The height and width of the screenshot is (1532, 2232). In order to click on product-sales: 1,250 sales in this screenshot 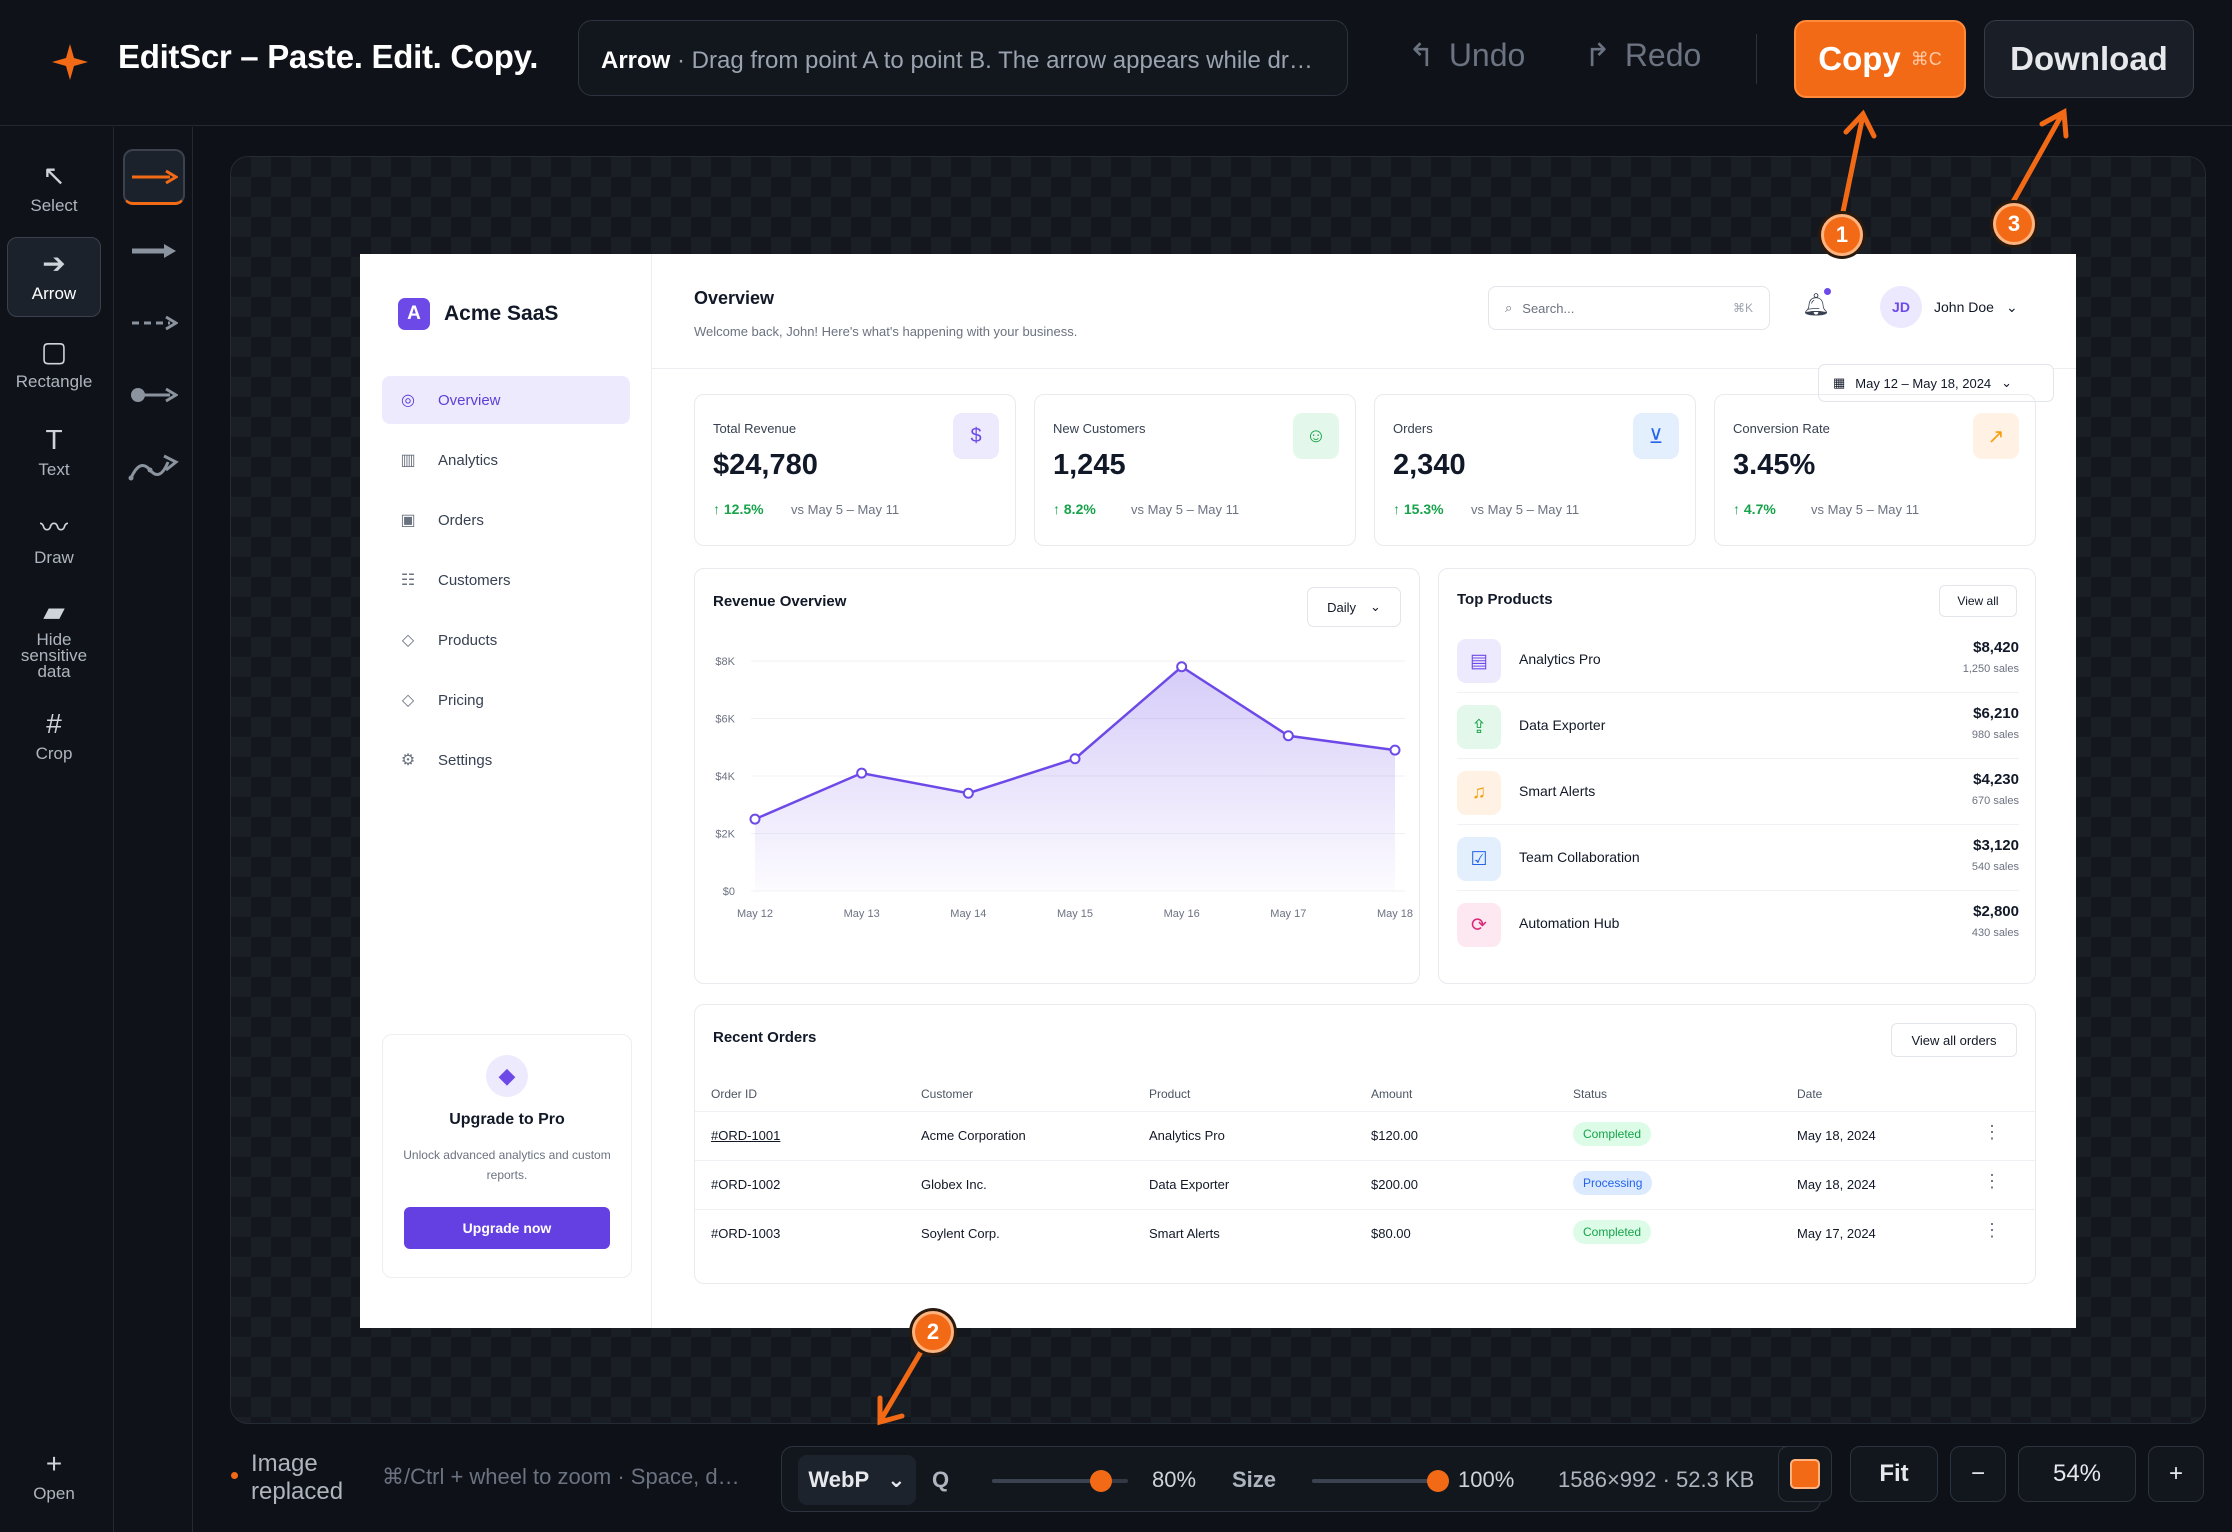, I will do `click(1990, 669)`.